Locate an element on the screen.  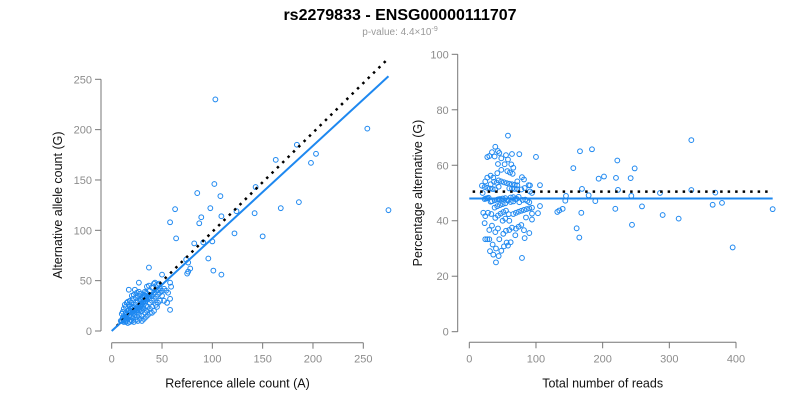
y-axis-label: Percentage alternative (G) is located at coordinates (418, 193).